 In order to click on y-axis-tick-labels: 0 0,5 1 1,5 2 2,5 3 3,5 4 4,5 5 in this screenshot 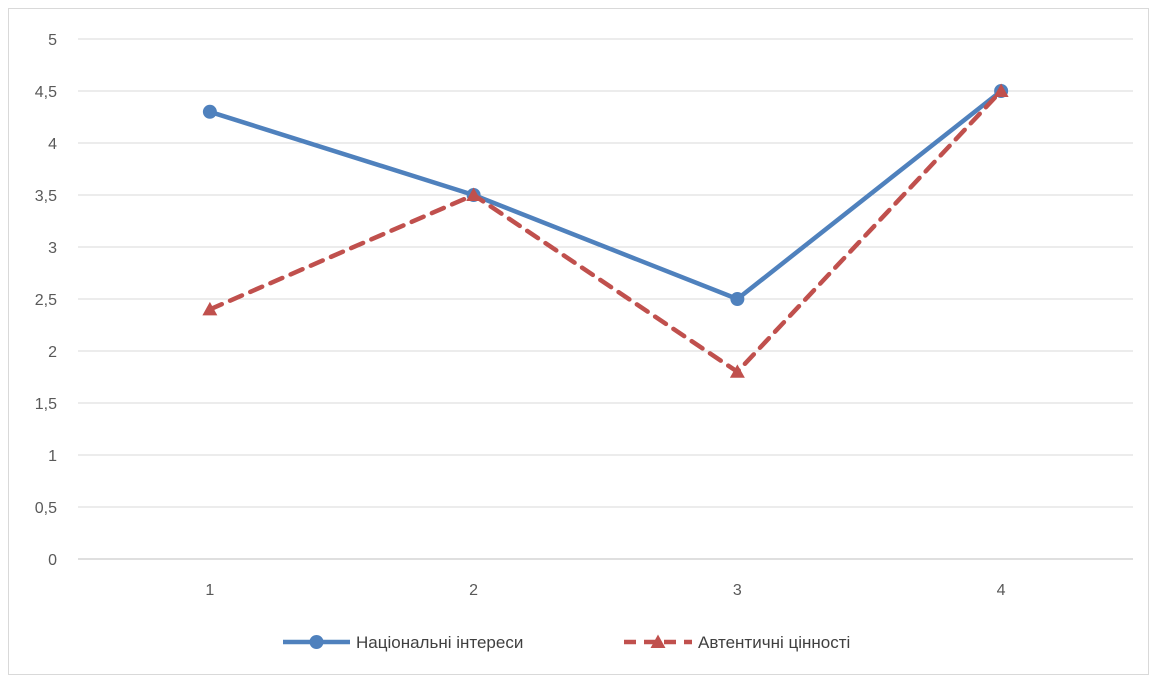, I will do `click(46, 300)`.